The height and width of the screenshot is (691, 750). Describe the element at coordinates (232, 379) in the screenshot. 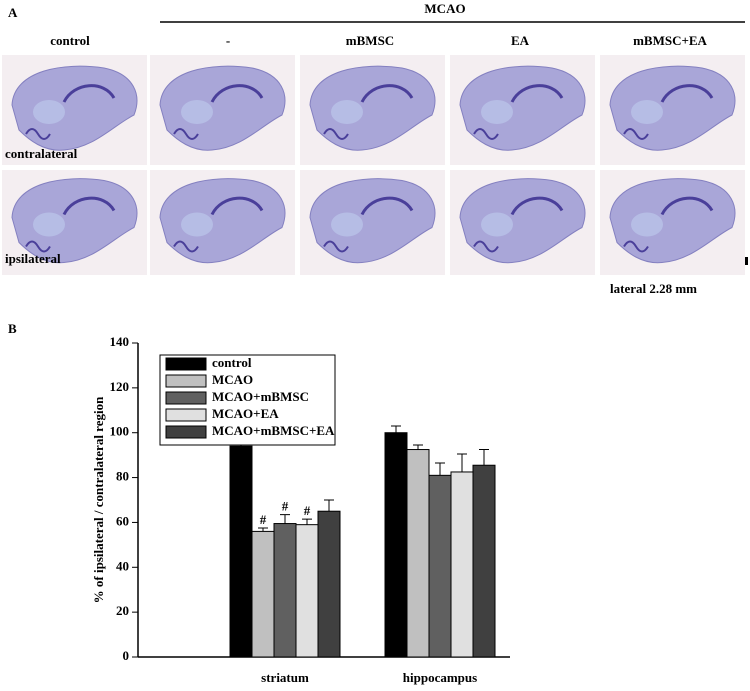

I see `legend-label: MCAO` at that location.